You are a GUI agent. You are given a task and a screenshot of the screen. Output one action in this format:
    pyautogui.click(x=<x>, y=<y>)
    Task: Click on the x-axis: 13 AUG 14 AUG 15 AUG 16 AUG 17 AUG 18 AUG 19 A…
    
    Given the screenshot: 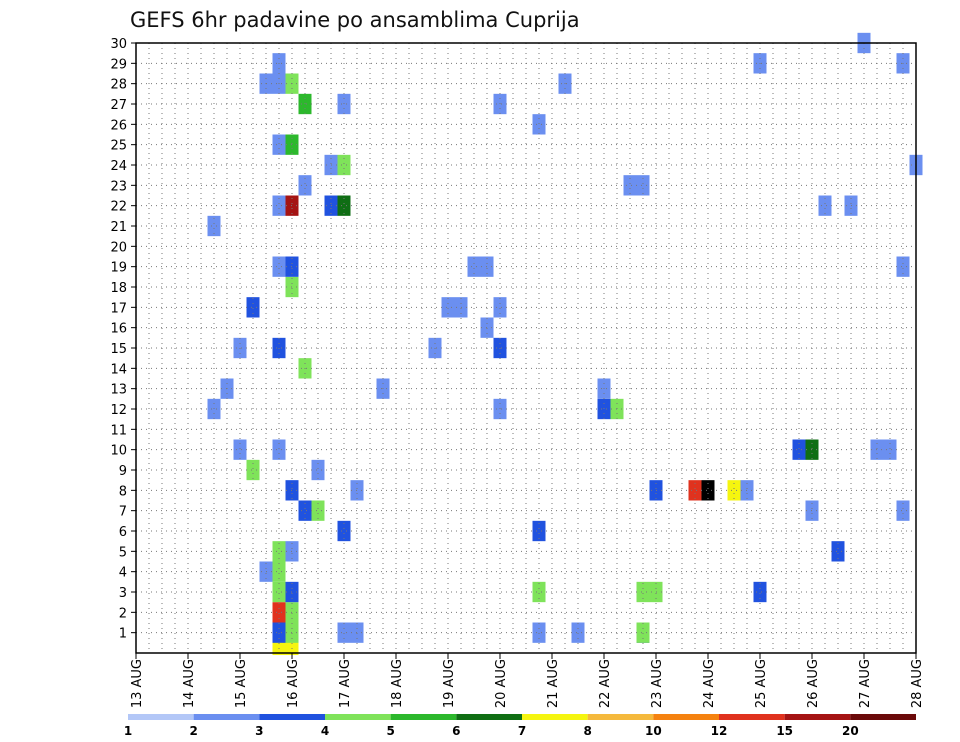 What is the action you would take?
    pyautogui.click(x=527, y=680)
    